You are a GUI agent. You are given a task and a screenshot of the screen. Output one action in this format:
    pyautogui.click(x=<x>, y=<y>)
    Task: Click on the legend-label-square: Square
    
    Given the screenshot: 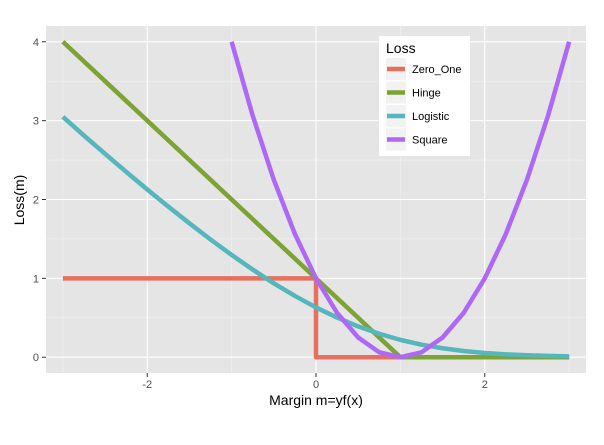 What is the action you would take?
    pyautogui.click(x=429, y=141)
    